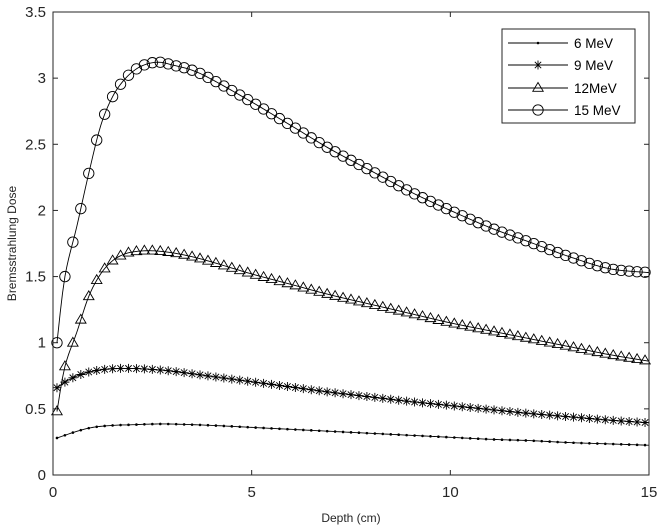 The image size is (662, 527). Describe the element at coordinates (649, 492) in the screenshot. I see `x-tick-label: 15` at that location.